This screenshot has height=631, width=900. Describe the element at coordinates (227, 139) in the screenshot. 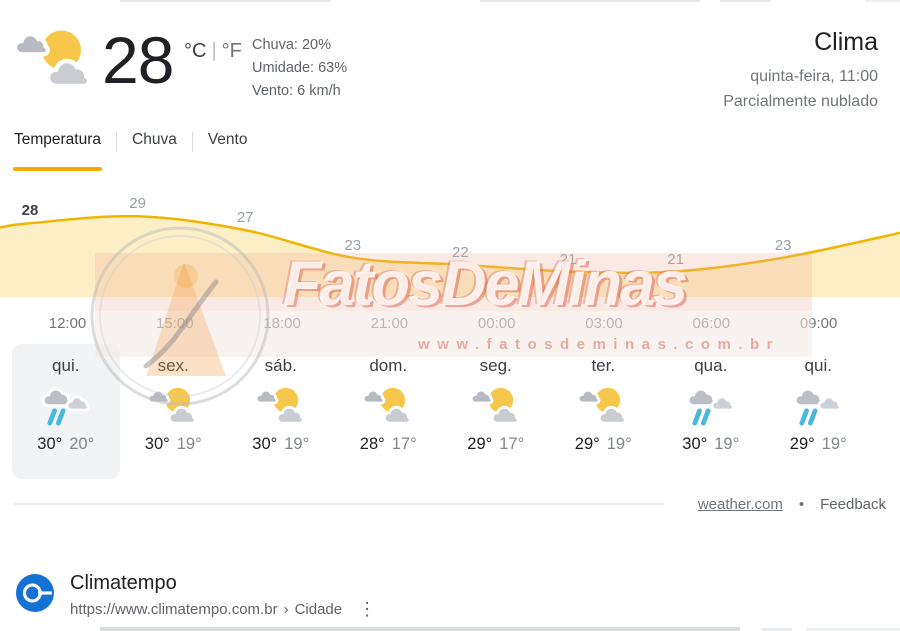

I see `tab-vento: Vento` at that location.